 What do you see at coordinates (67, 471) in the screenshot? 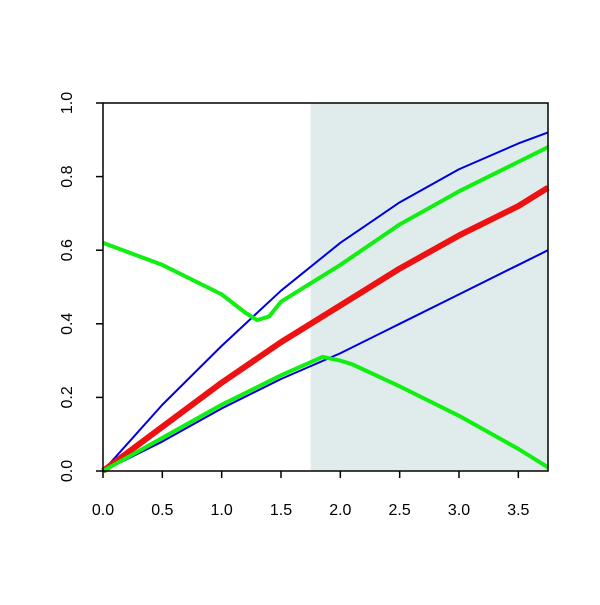
I see `y-tick-label: 0.0` at bounding box center [67, 471].